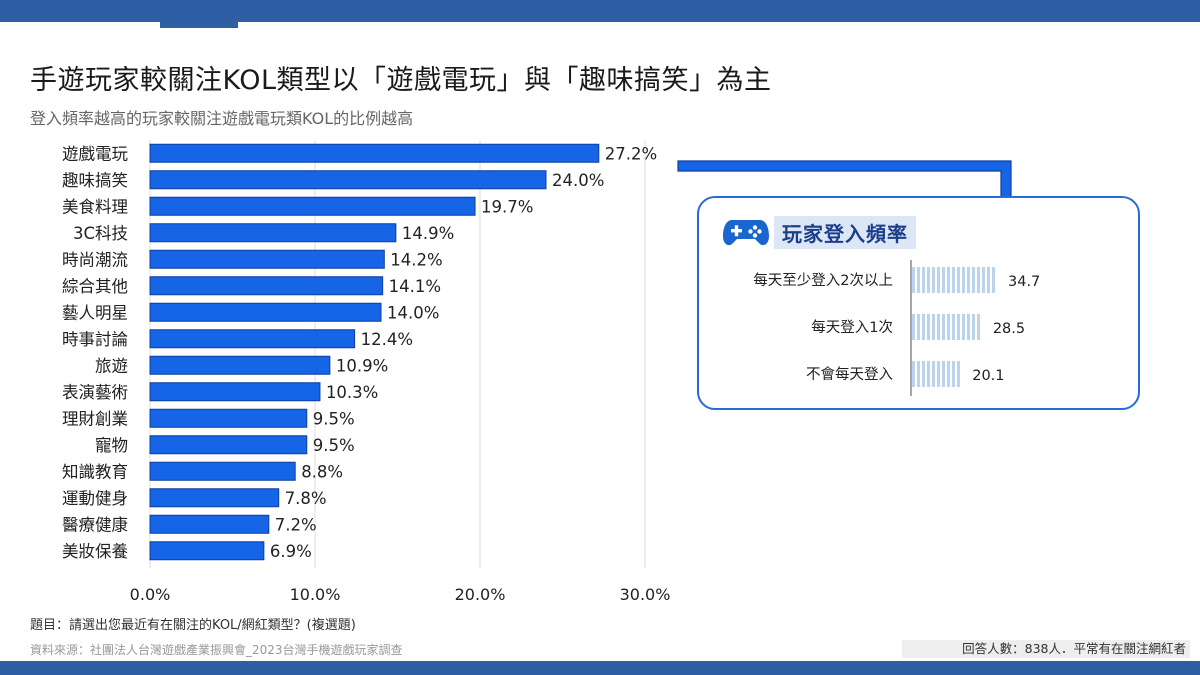  I want to click on bar-value-label: 27.2%, so click(631, 153).